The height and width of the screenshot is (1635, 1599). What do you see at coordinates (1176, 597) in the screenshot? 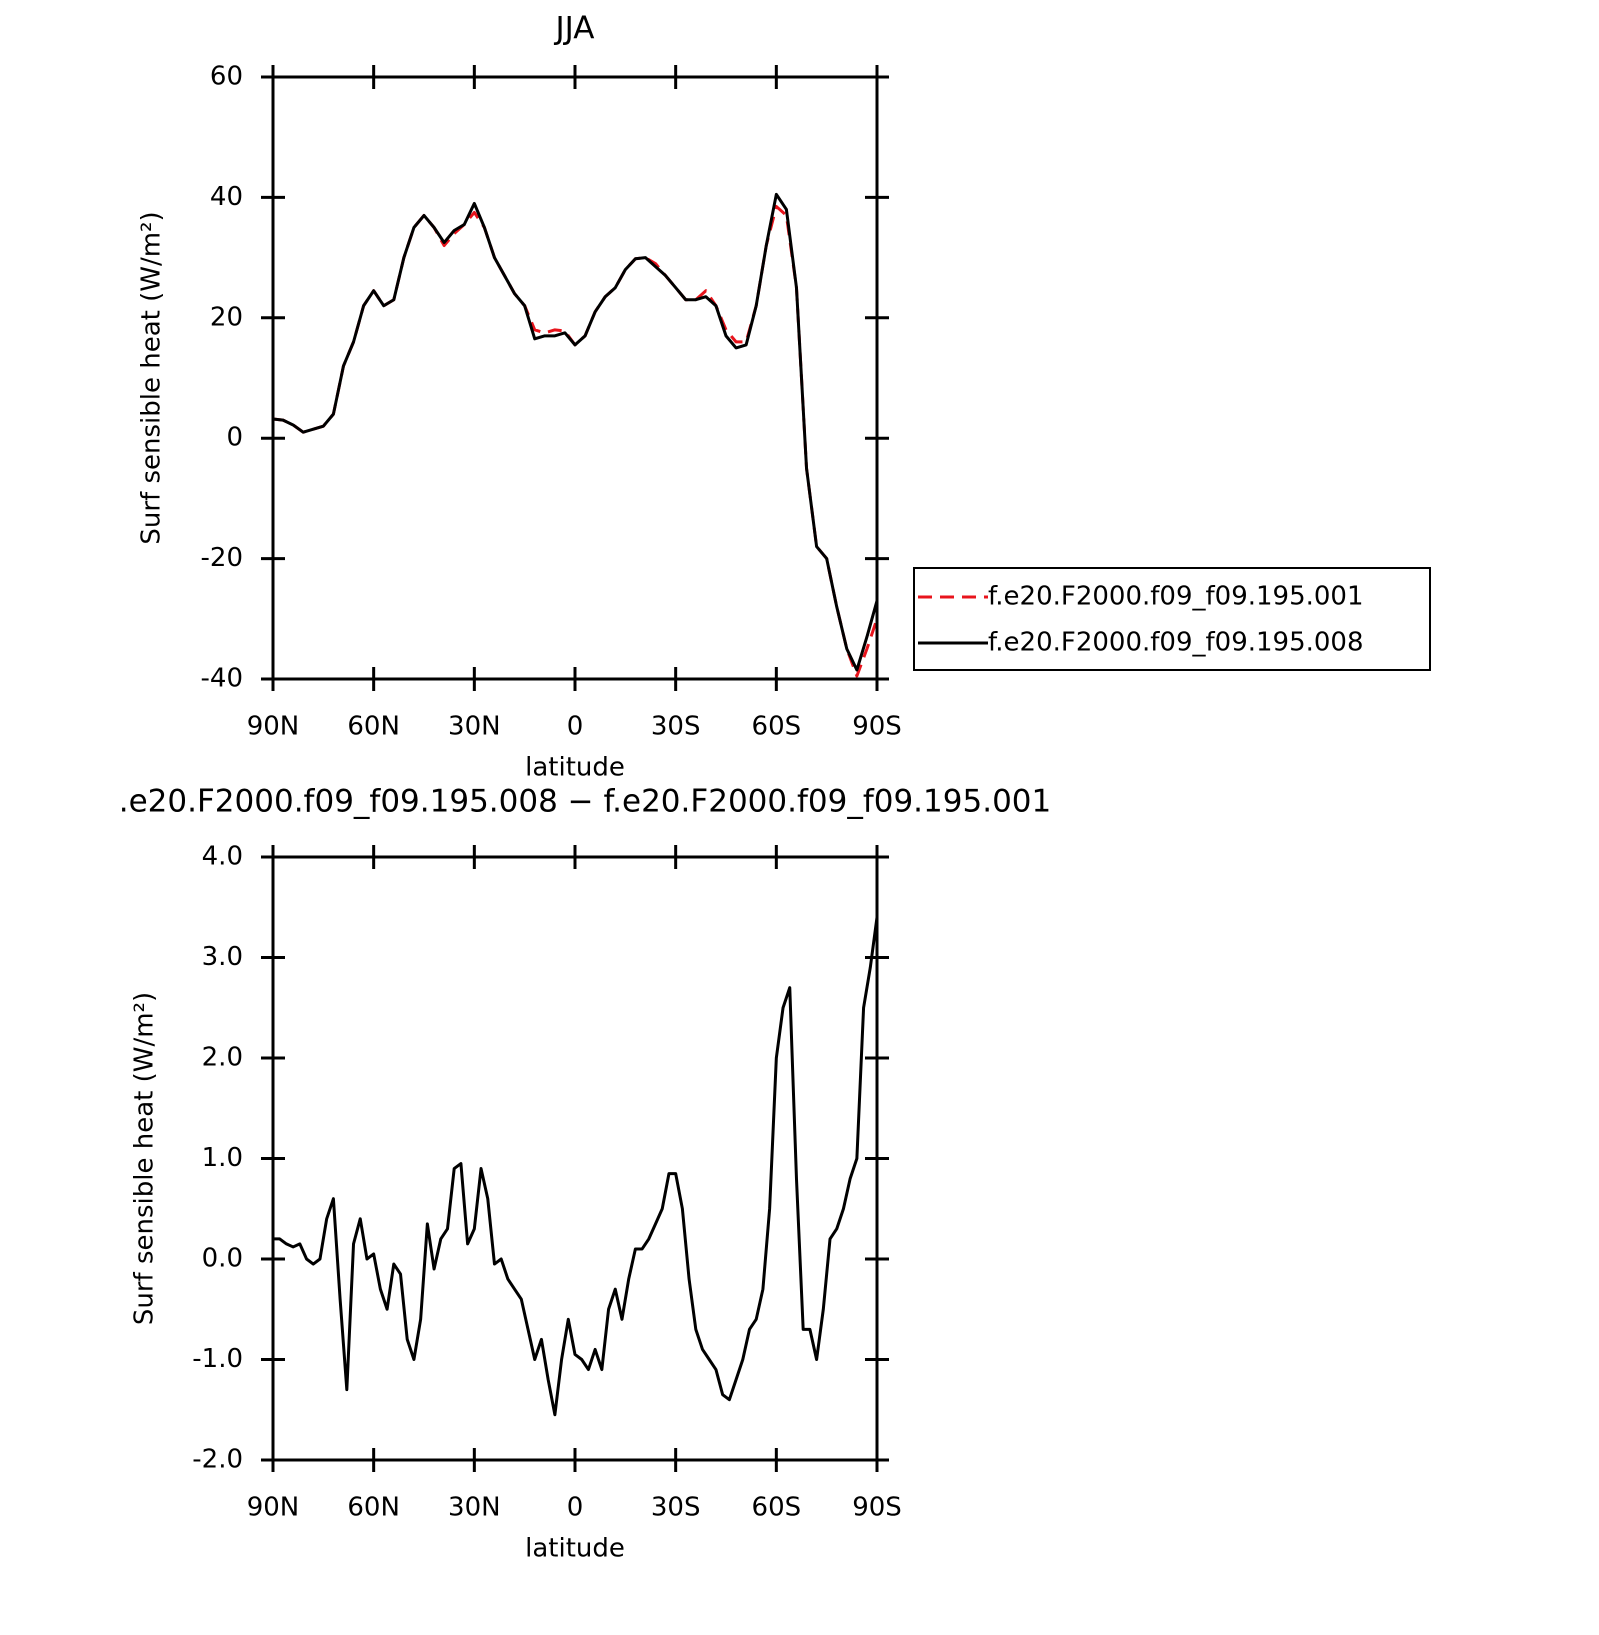
I see `legend-label: f.e20.F2000.f09_f09.195.001` at bounding box center [1176, 597].